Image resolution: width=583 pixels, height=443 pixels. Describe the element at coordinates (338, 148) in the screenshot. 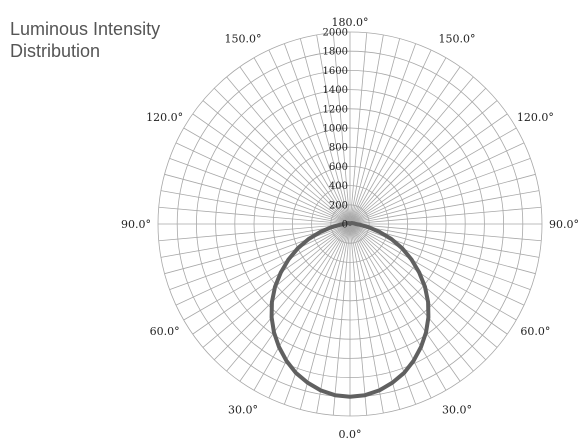

I see `radial-tick-label: 800` at that location.